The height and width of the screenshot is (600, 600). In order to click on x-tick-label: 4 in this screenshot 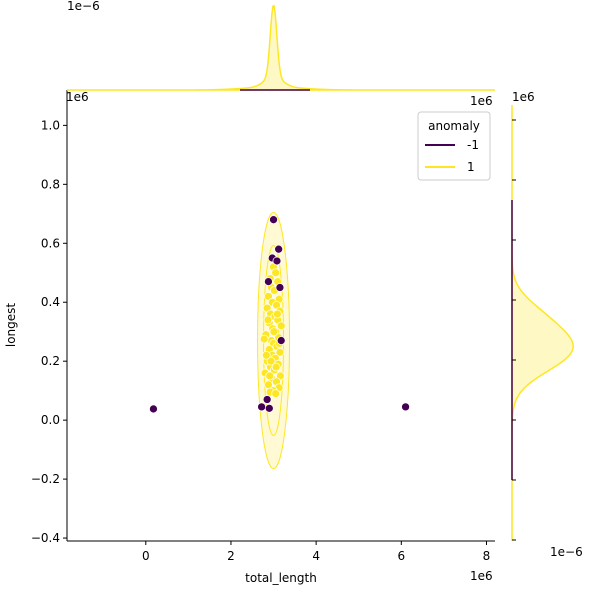, I will do `click(316, 556)`.